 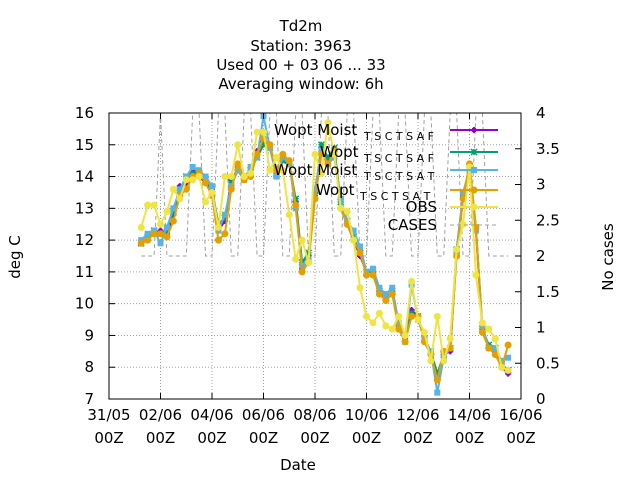 I want to click on y-axis-label: deg C, so click(x=15, y=257).